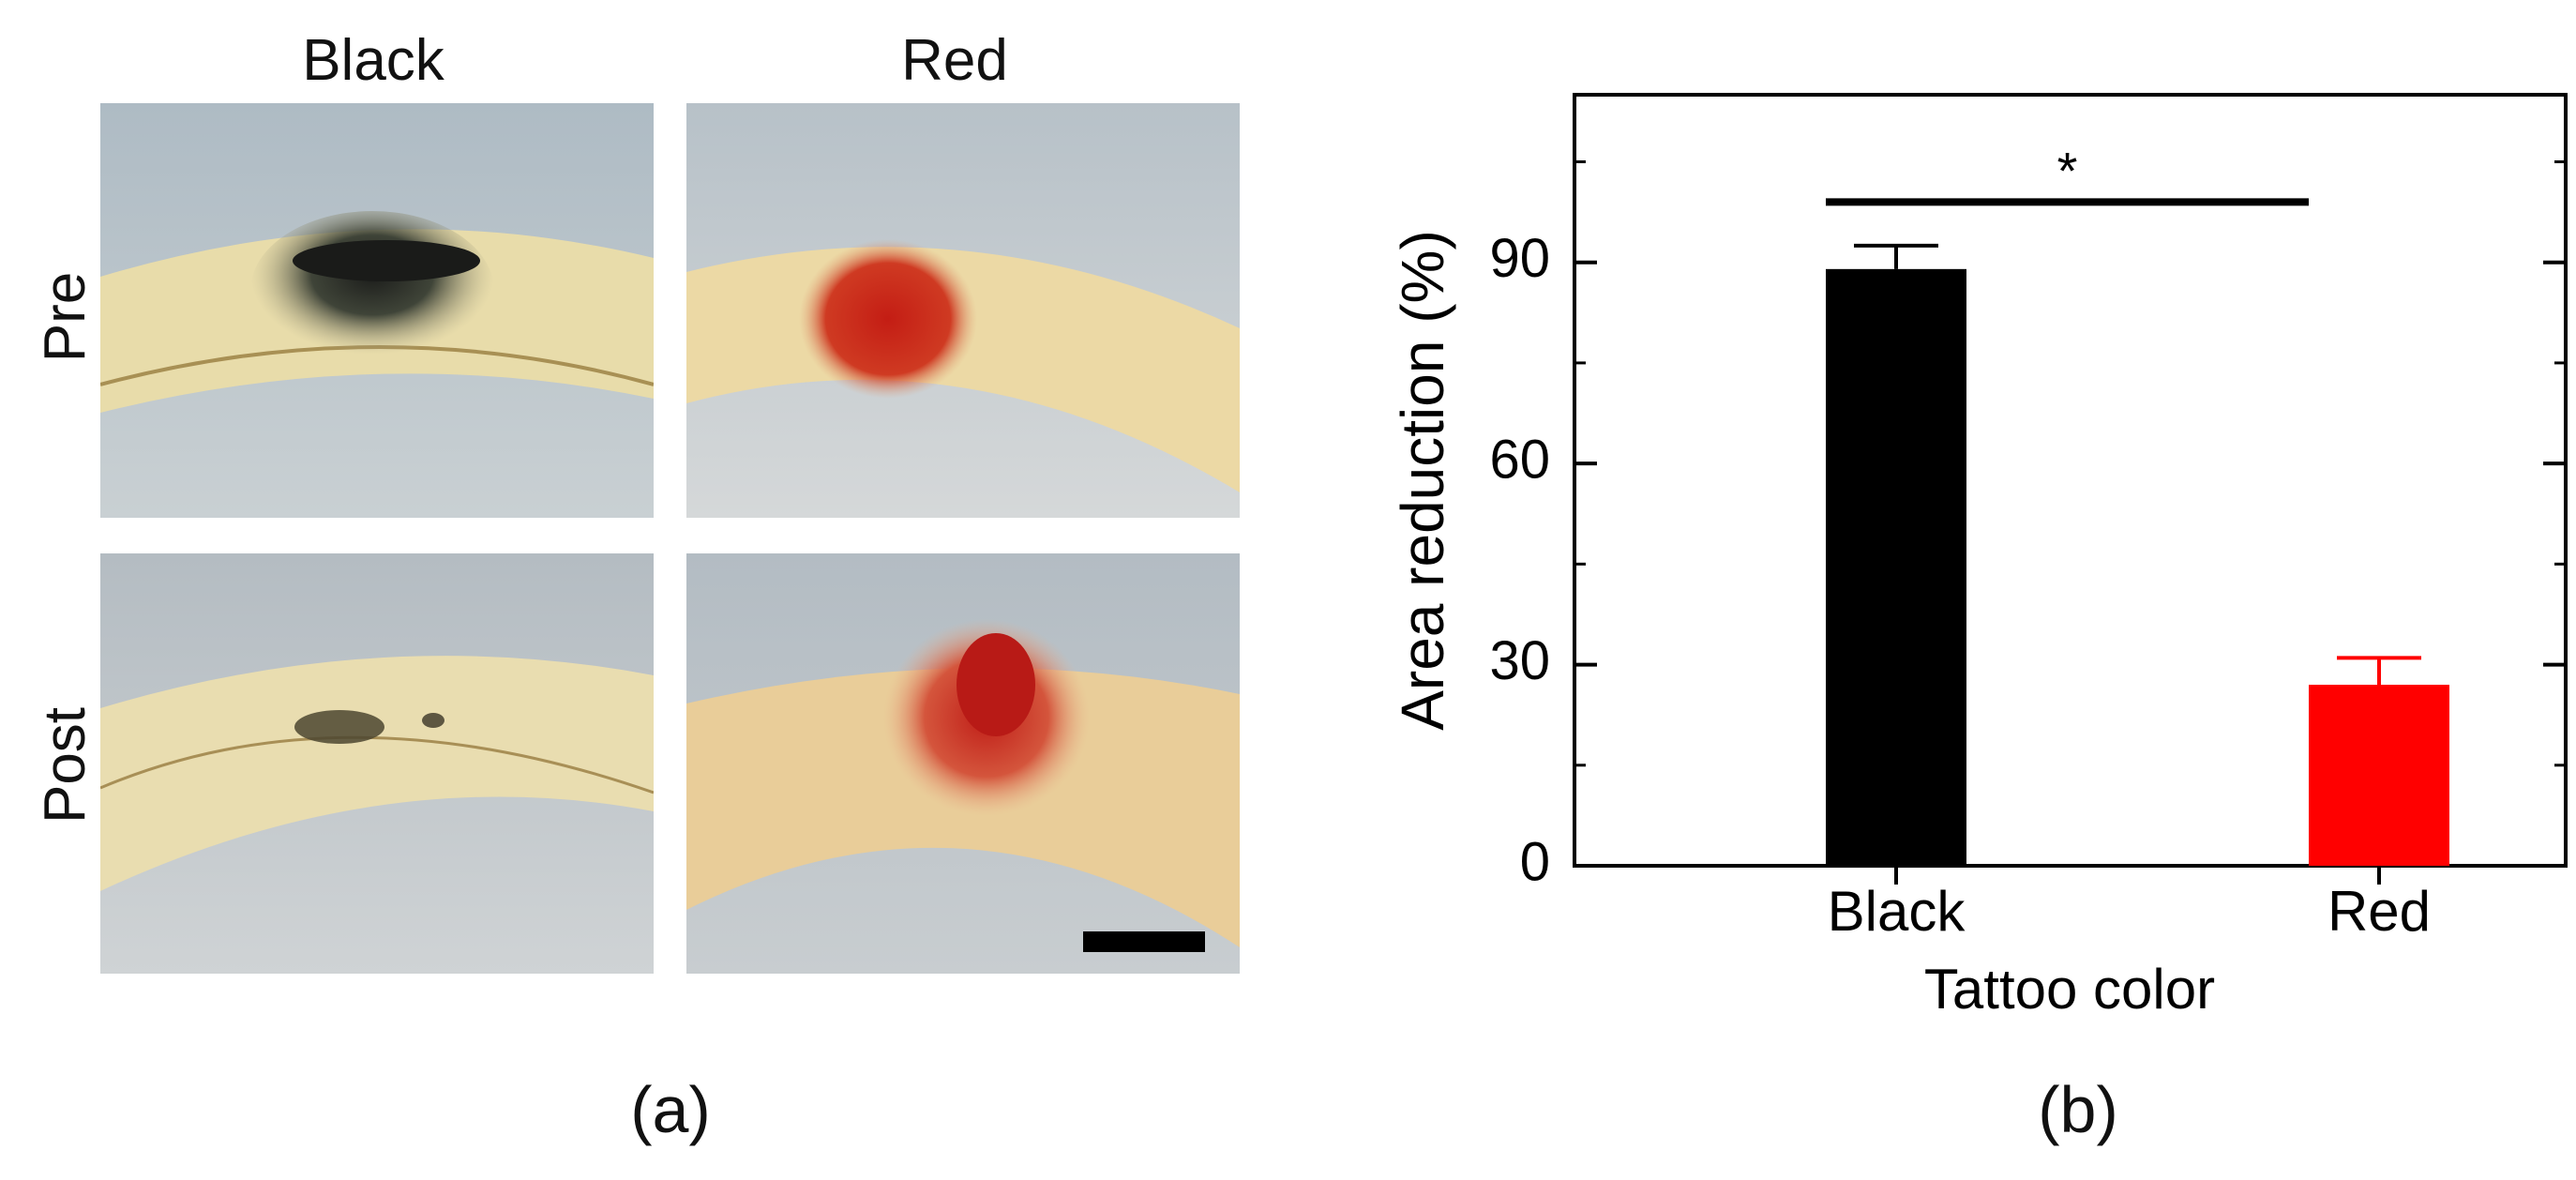  Describe the element at coordinates (1519, 459) in the screenshot. I see `y-tick-label: 60` at that location.